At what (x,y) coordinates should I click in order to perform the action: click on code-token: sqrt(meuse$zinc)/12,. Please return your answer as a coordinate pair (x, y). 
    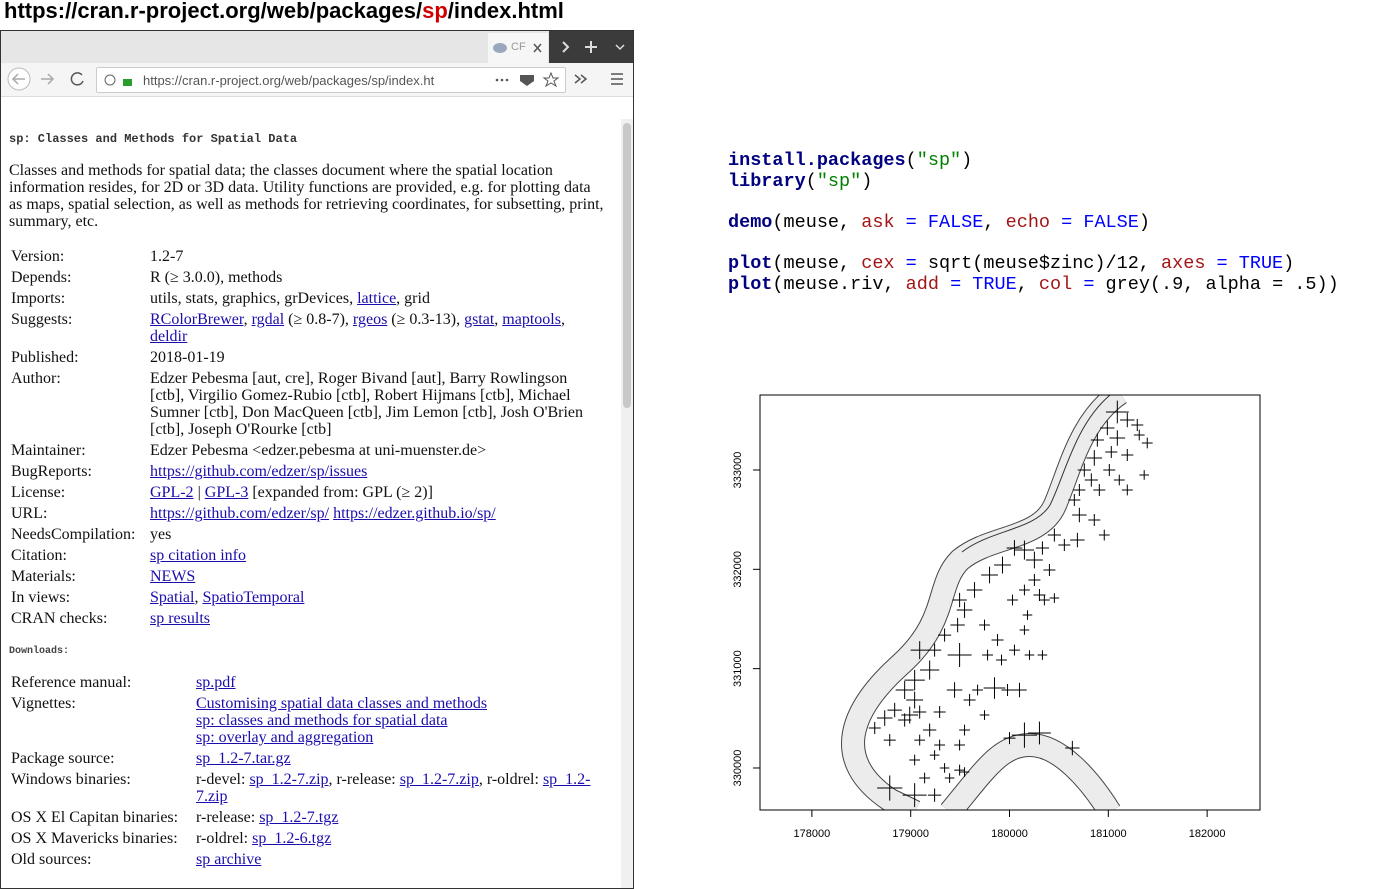
    Looking at the image, I should click on (1044, 263).